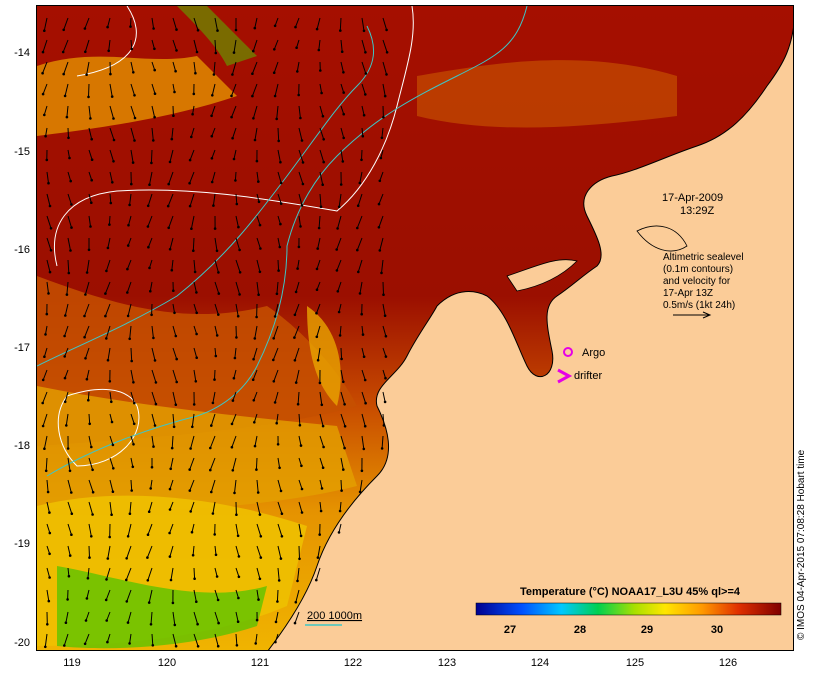 The image size is (820, 680). What do you see at coordinates (628, 609) in the screenshot?
I see `colorbar` at bounding box center [628, 609].